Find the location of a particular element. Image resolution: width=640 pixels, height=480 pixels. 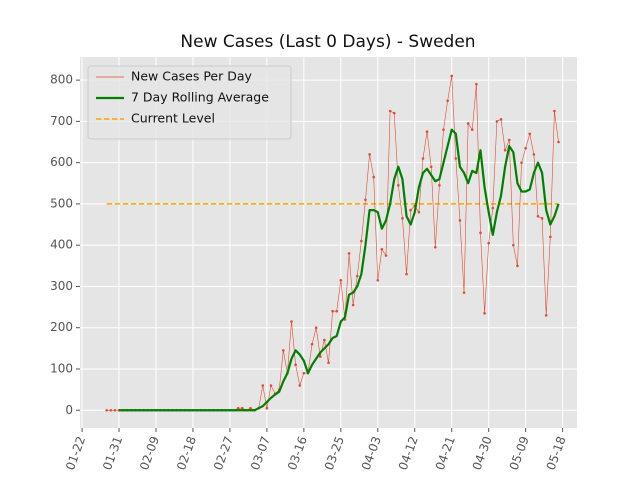

x-tick-label: 03-16 is located at coordinates (297, 453).